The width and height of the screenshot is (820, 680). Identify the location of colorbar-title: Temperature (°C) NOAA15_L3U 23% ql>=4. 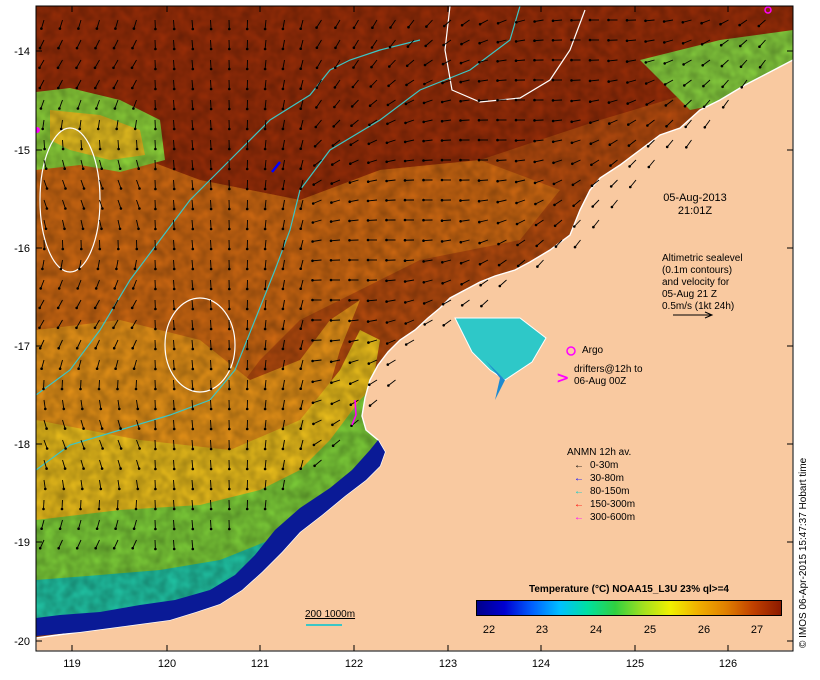
(629, 589).